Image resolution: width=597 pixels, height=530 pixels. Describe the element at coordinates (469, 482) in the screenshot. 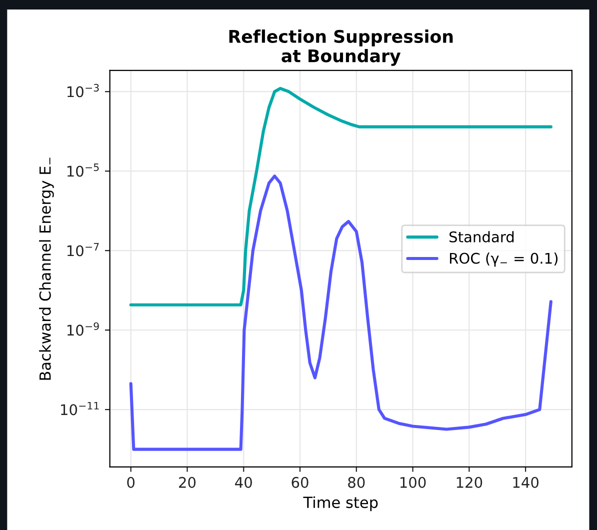

I see `x-tick-label: 120` at that location.